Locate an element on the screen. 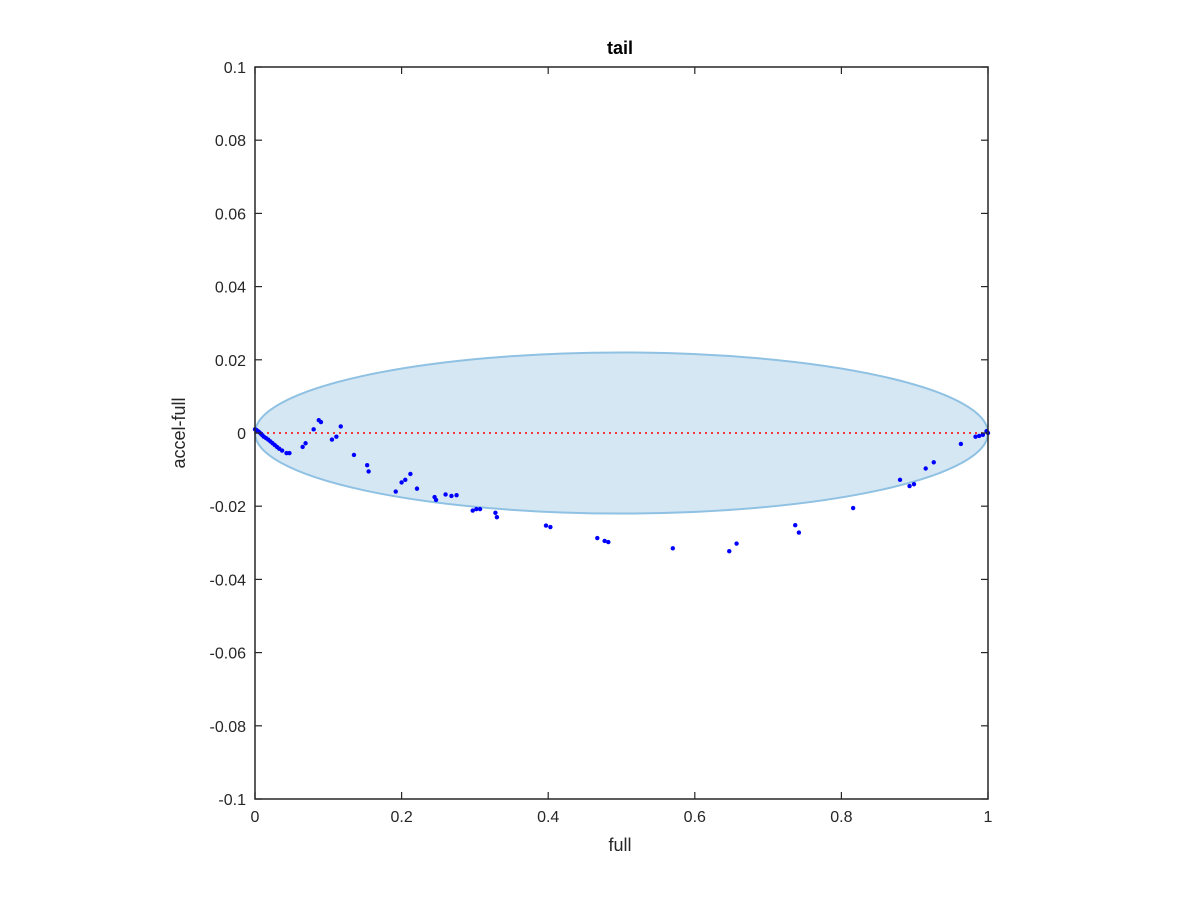  y-tick-label: 0 is located at coordinates (241, 434).